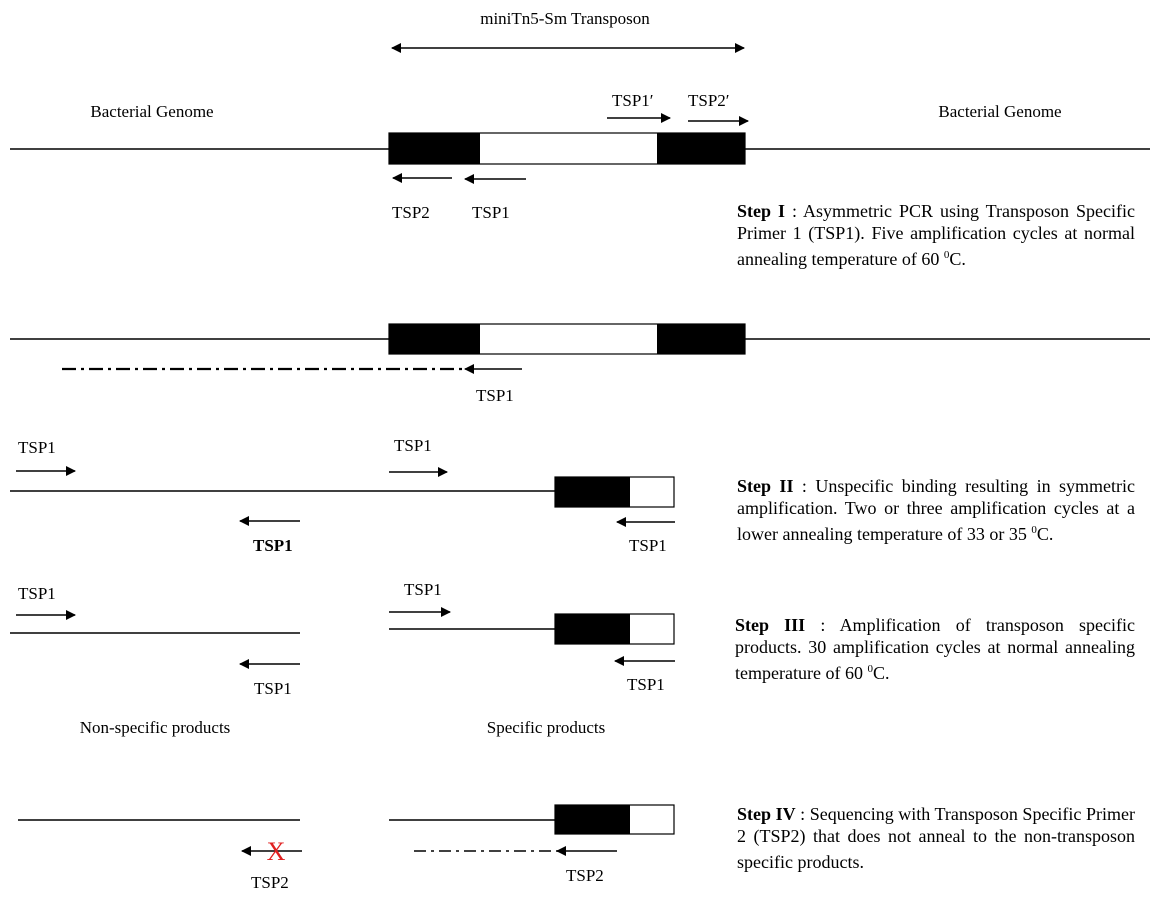 The image size is (1155, 906). What do you see at coordinates (151, 111) in the screenshot?
I see `genome-label-left: Bacterial Genome` at bounding box center [151, 111].